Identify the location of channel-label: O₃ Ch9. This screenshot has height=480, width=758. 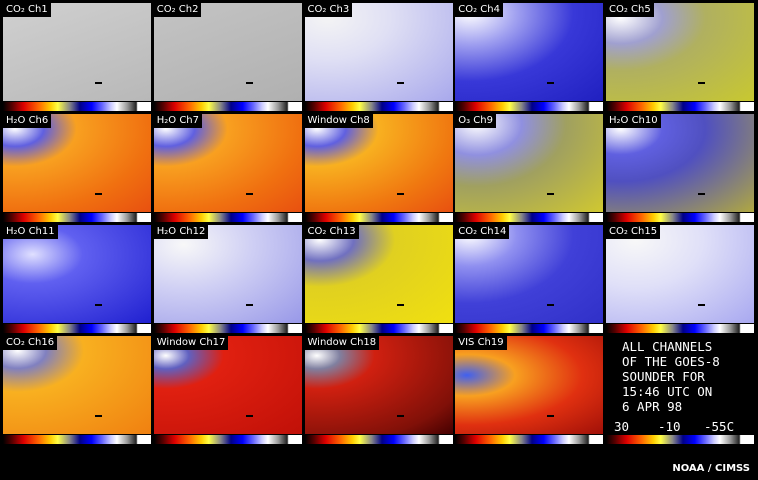
(475, 121).